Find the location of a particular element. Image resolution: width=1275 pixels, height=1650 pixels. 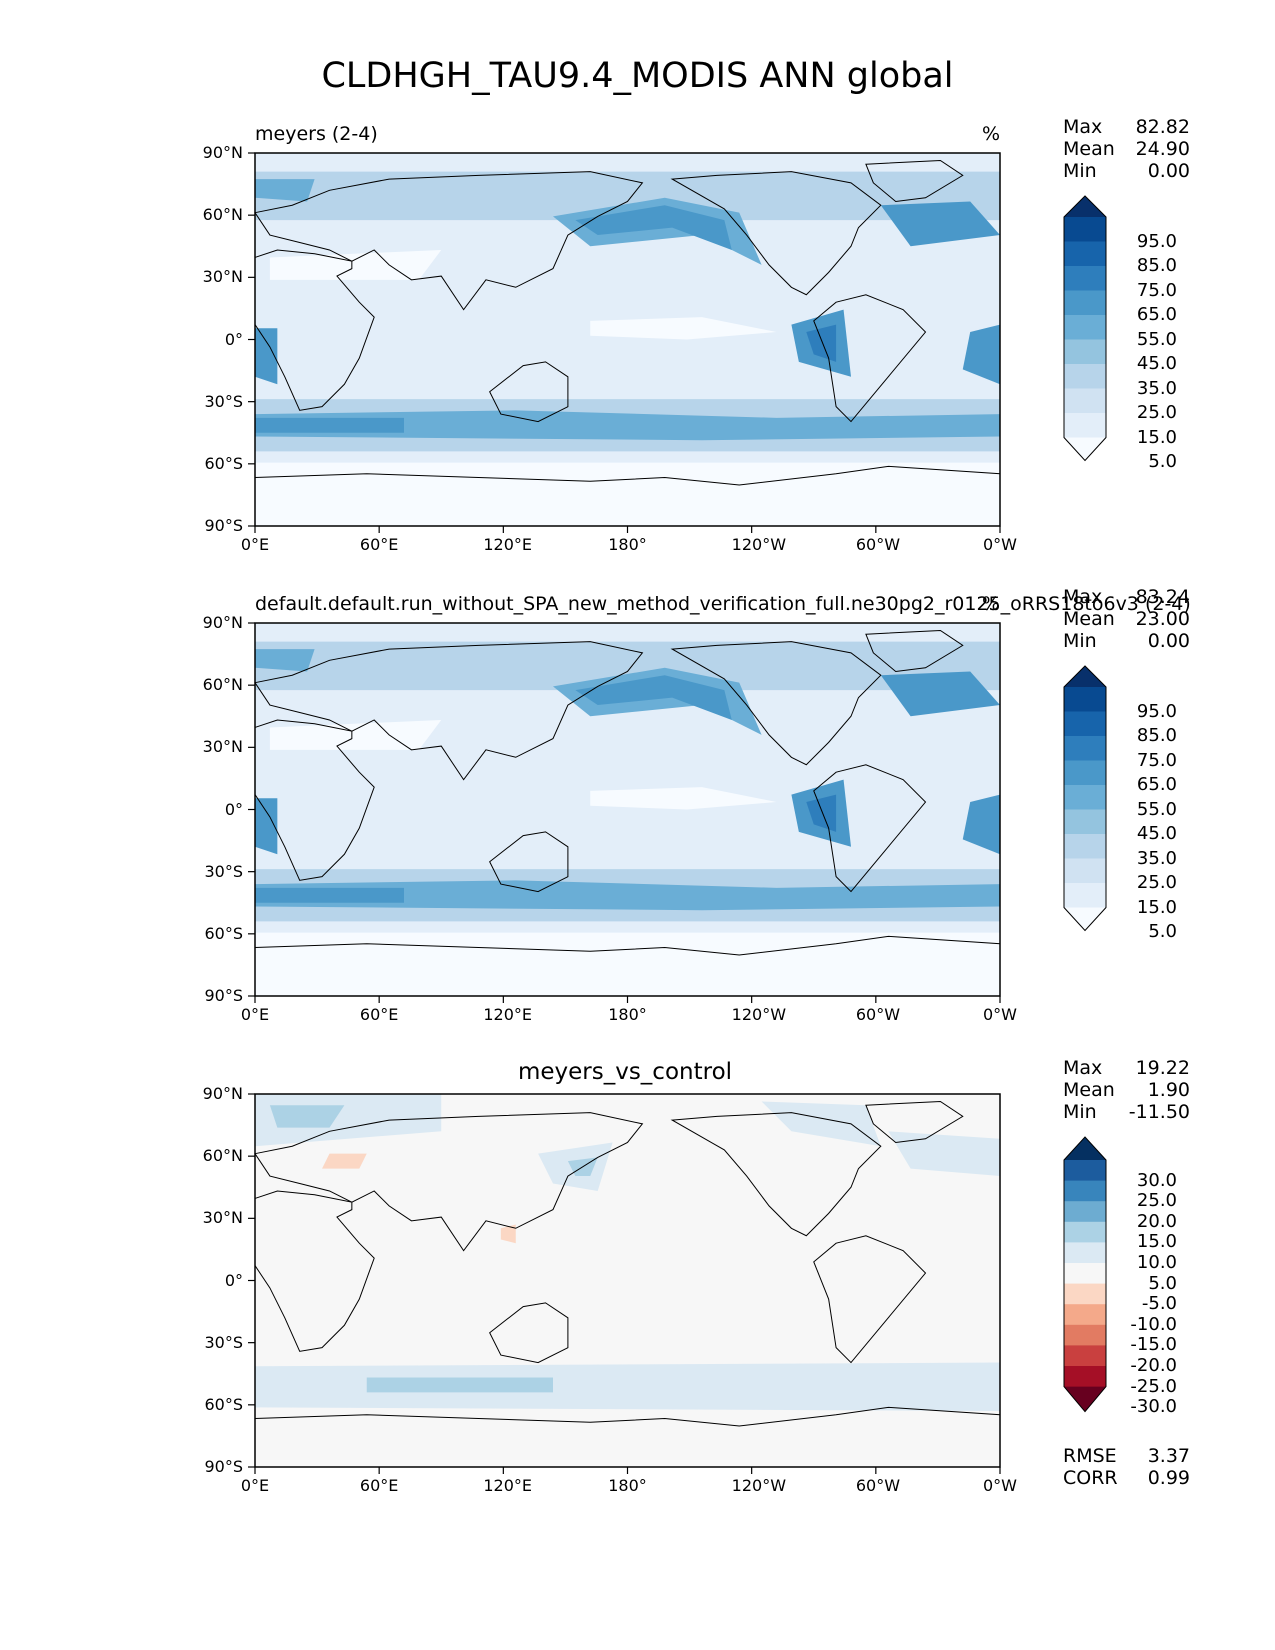

stat-value: 82.82 is located at coordinates (1162, 127).